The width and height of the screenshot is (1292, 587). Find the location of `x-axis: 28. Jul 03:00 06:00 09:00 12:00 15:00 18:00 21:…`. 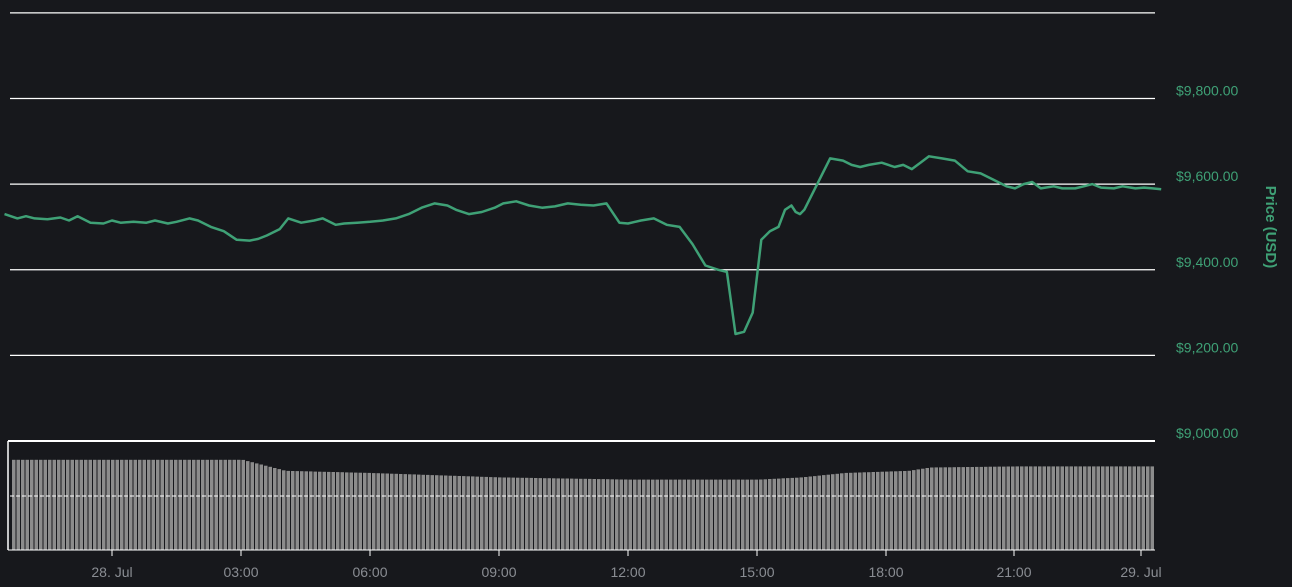

x-axis: 28. Jul 03:00 06:00 09:00 12:00 15:00 18:00 21:… is located at coordinates (585, 564).